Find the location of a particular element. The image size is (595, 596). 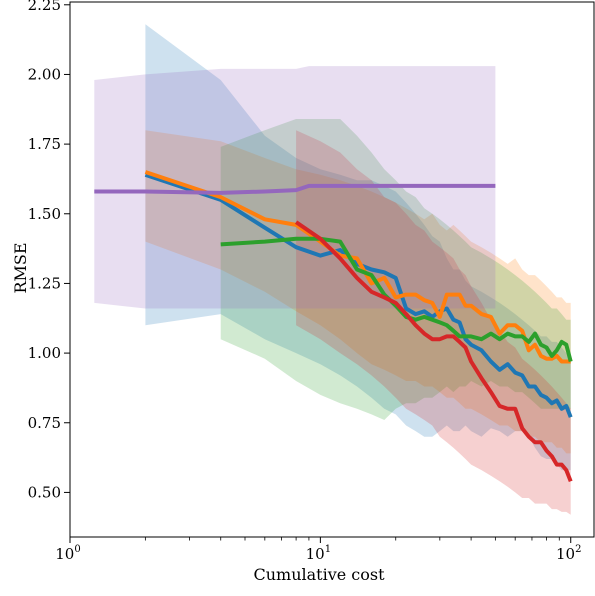

x-axis: 10⁰ 10¹ 10² is located at coordinates (318, 550).